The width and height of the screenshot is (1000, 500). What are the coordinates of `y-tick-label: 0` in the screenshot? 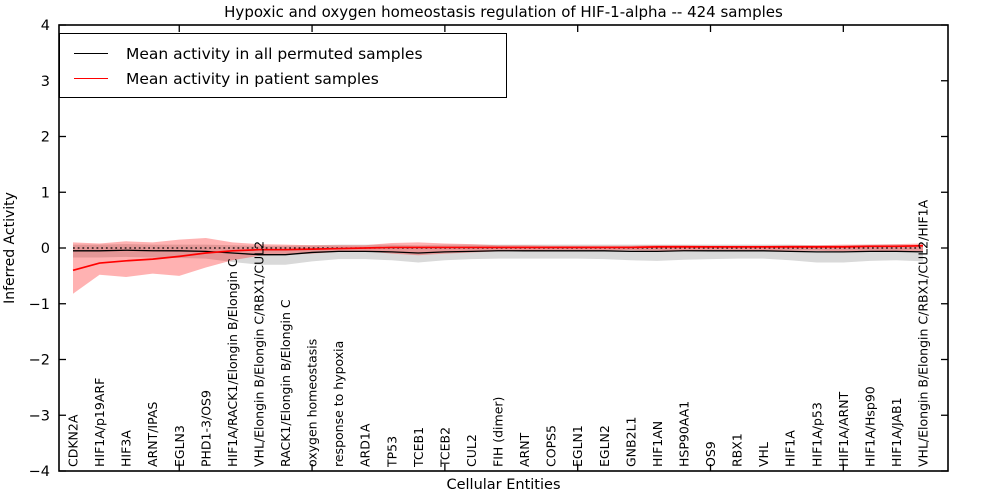 It's located at (45, 249).